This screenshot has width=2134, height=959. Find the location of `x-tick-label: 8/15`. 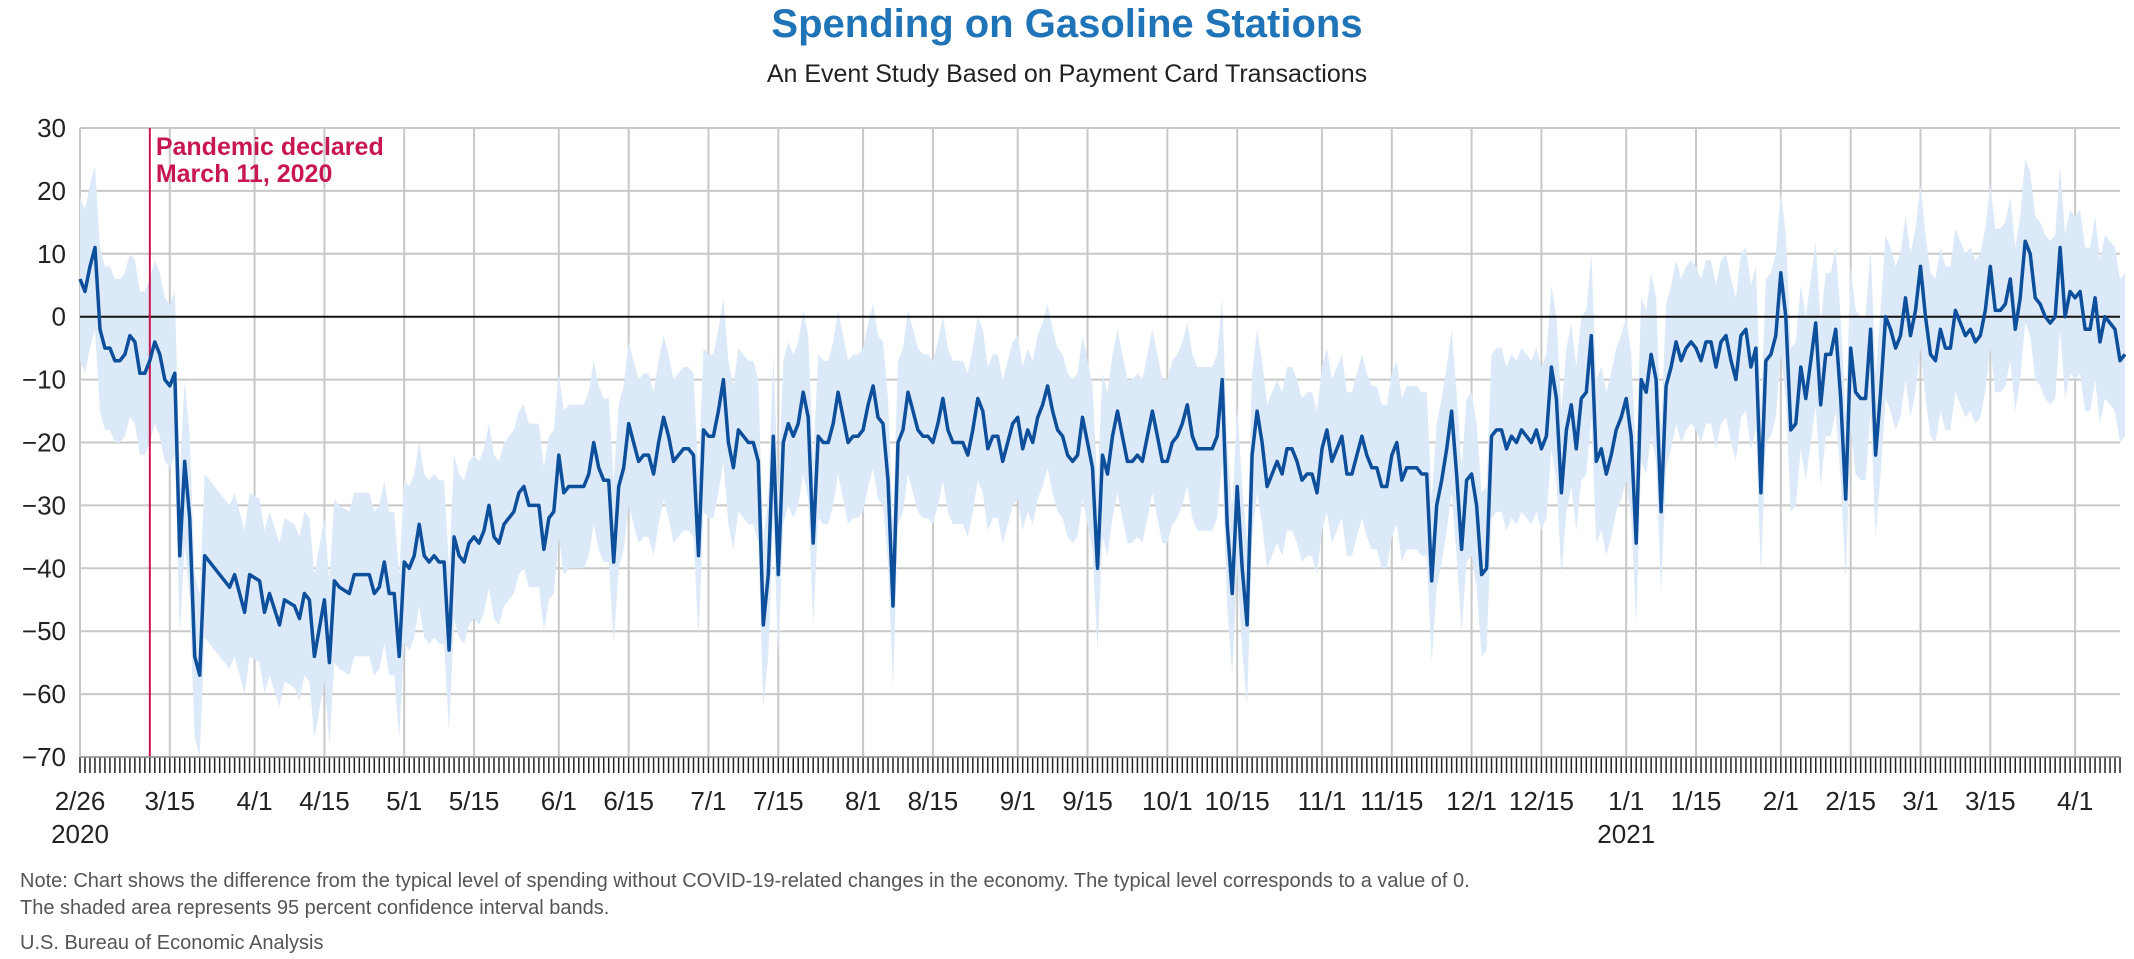

x-tick-label: 8/15 is located at coordinates (933, 801).